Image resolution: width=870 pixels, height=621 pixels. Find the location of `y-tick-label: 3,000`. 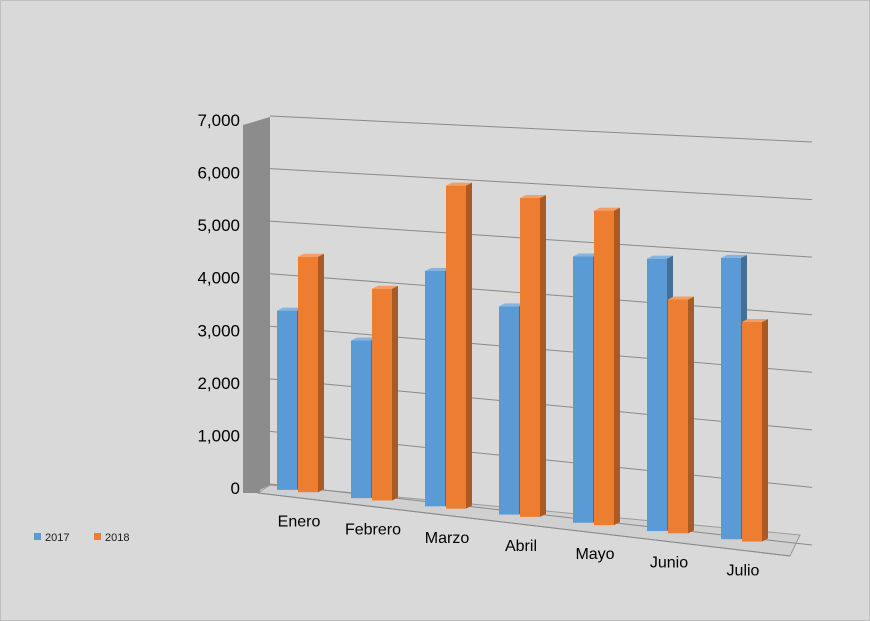

y-tick-label: 3,000 is located at coordinates (218, 330).